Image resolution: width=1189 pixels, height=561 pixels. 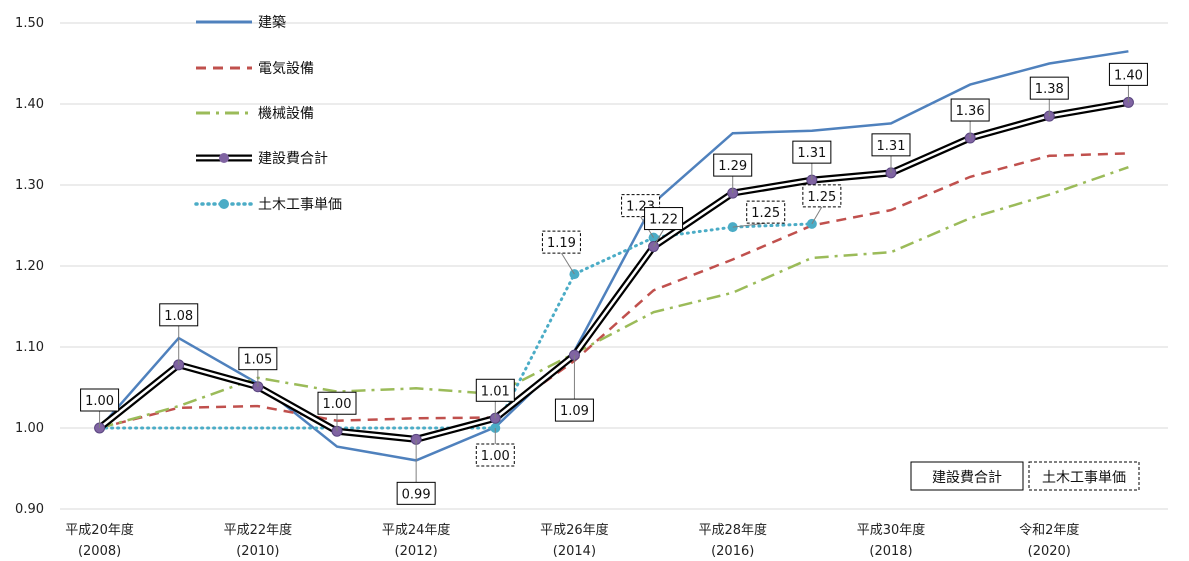 I want to click on data-label: 1.09, so click(x=574, y=388).